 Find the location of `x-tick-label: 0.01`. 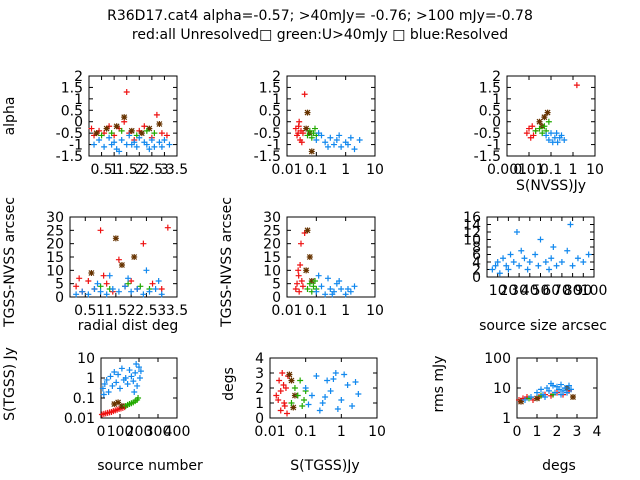

x-tick-label: 0.01 is located at coordinates (286, 170).